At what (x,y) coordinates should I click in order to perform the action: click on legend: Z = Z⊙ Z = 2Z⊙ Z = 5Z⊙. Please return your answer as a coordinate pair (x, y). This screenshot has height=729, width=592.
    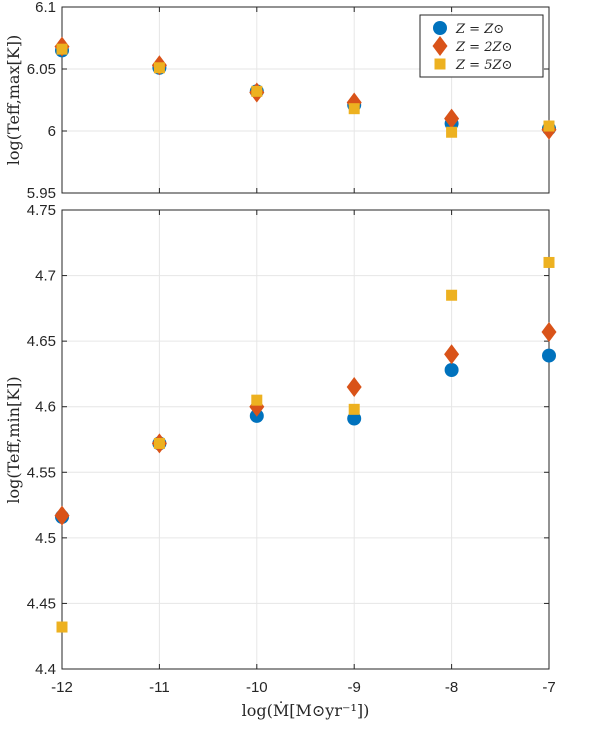
    Looking at the image, I should click on (481, 46).